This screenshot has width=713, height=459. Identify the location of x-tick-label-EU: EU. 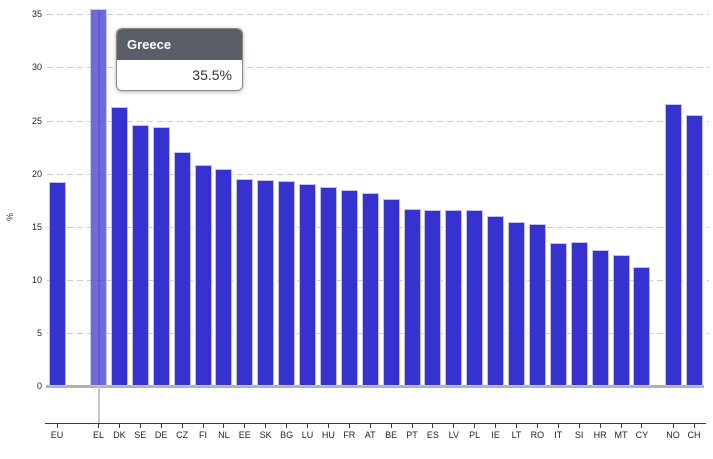
(57, 435).